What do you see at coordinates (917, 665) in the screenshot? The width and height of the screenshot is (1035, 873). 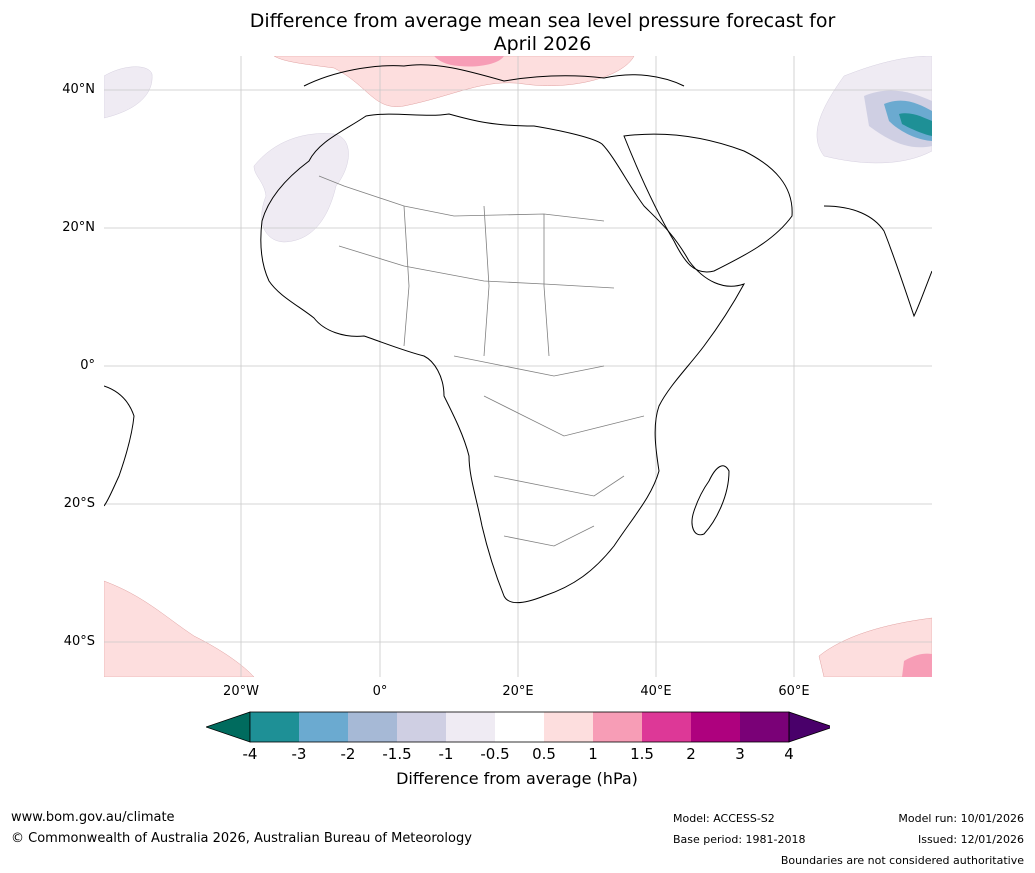 I see `positive-anomaly-southeast-core` at bounding box center [917, 665].